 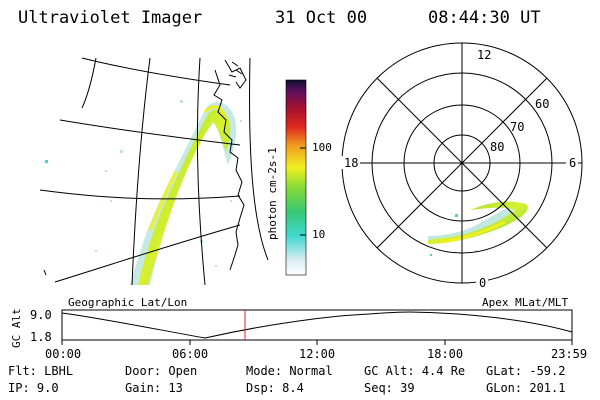 What do you see at coordinates (483, 283) in the screenshot?
I see `mlt-label-0: 0` at bounding box center [483, 283].